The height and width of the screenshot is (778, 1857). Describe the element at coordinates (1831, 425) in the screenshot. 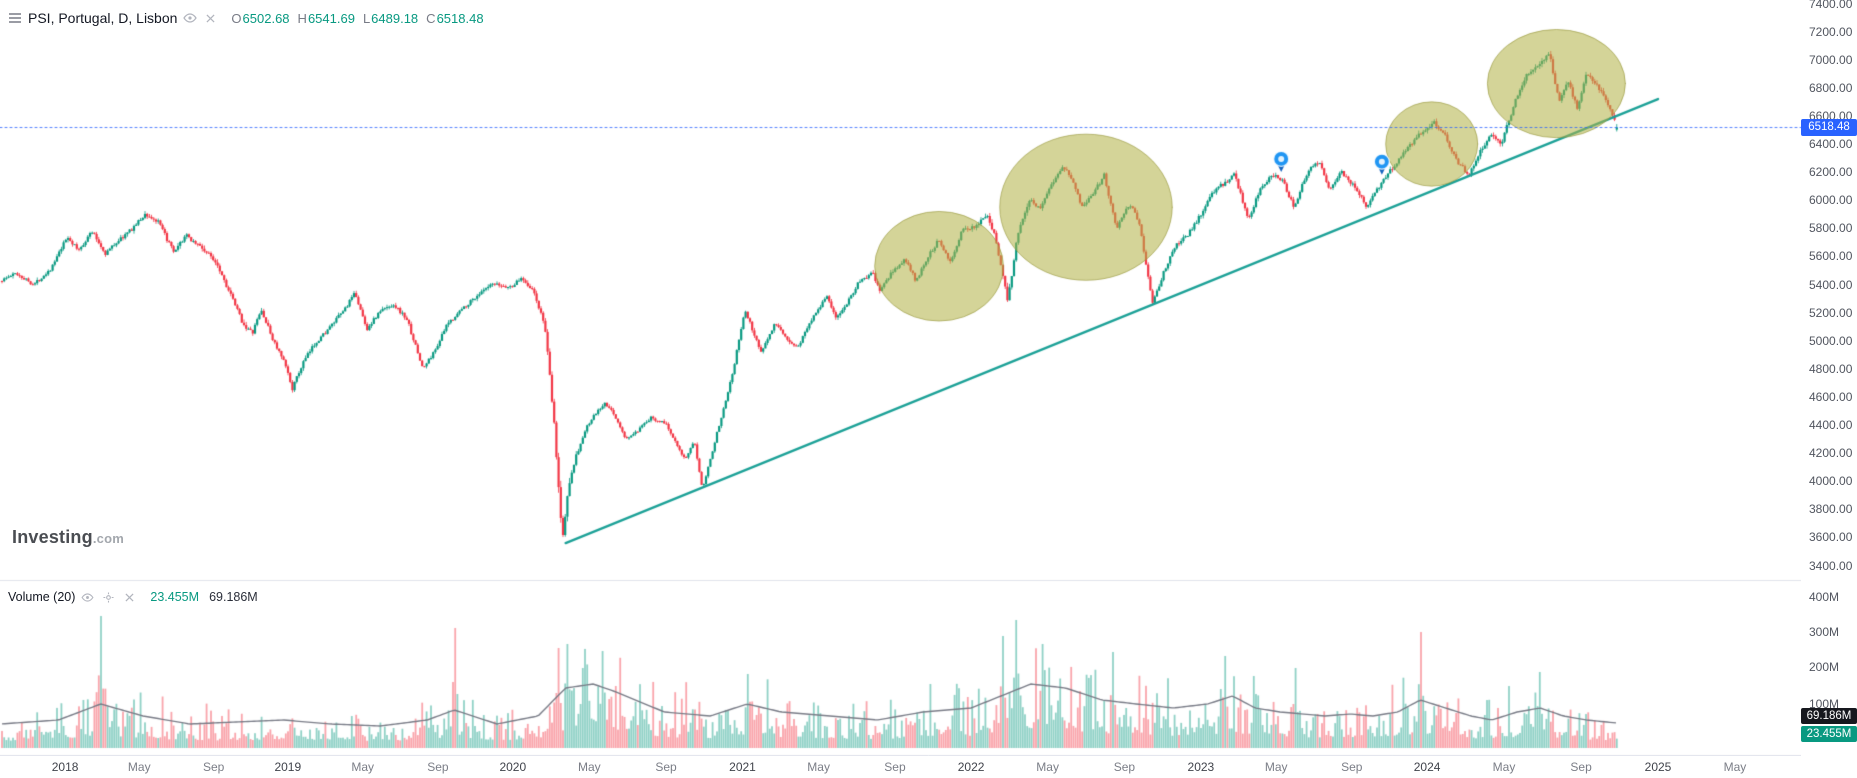

I see `price-axis-label: 4400.00` at that location.